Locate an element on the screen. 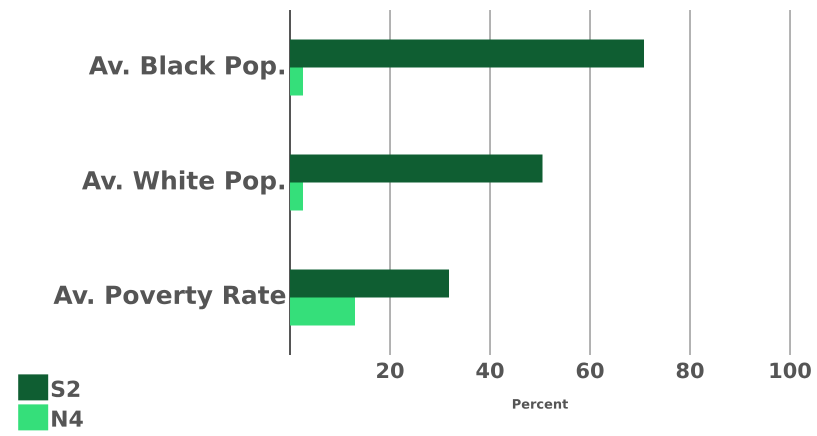  y-tick-label: Av. White Pop. is located at coordinates (183, 182).